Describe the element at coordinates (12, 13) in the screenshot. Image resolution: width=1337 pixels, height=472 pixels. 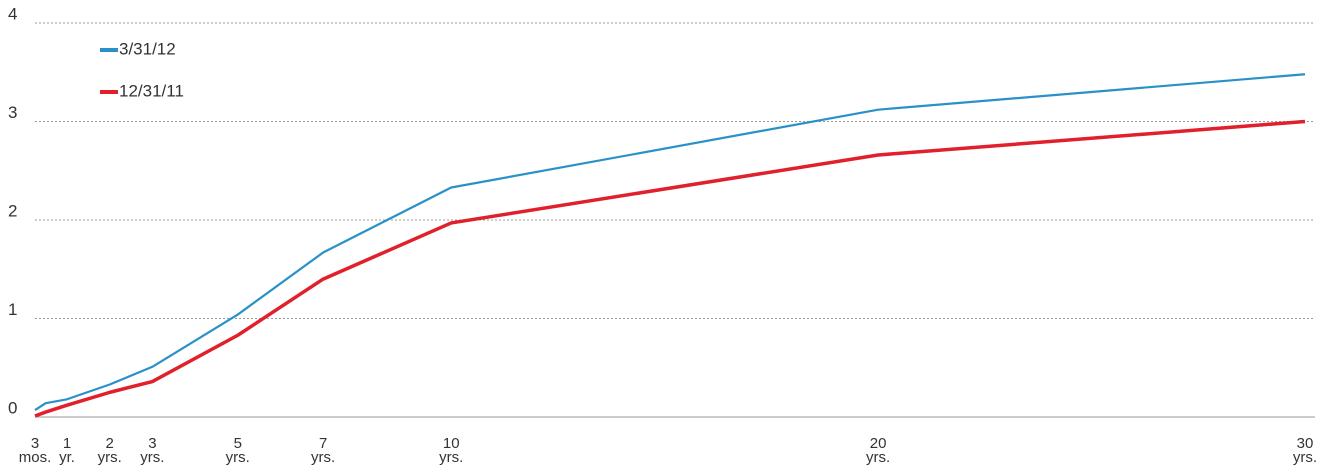
I see `y-tick-label: 4` at that location.